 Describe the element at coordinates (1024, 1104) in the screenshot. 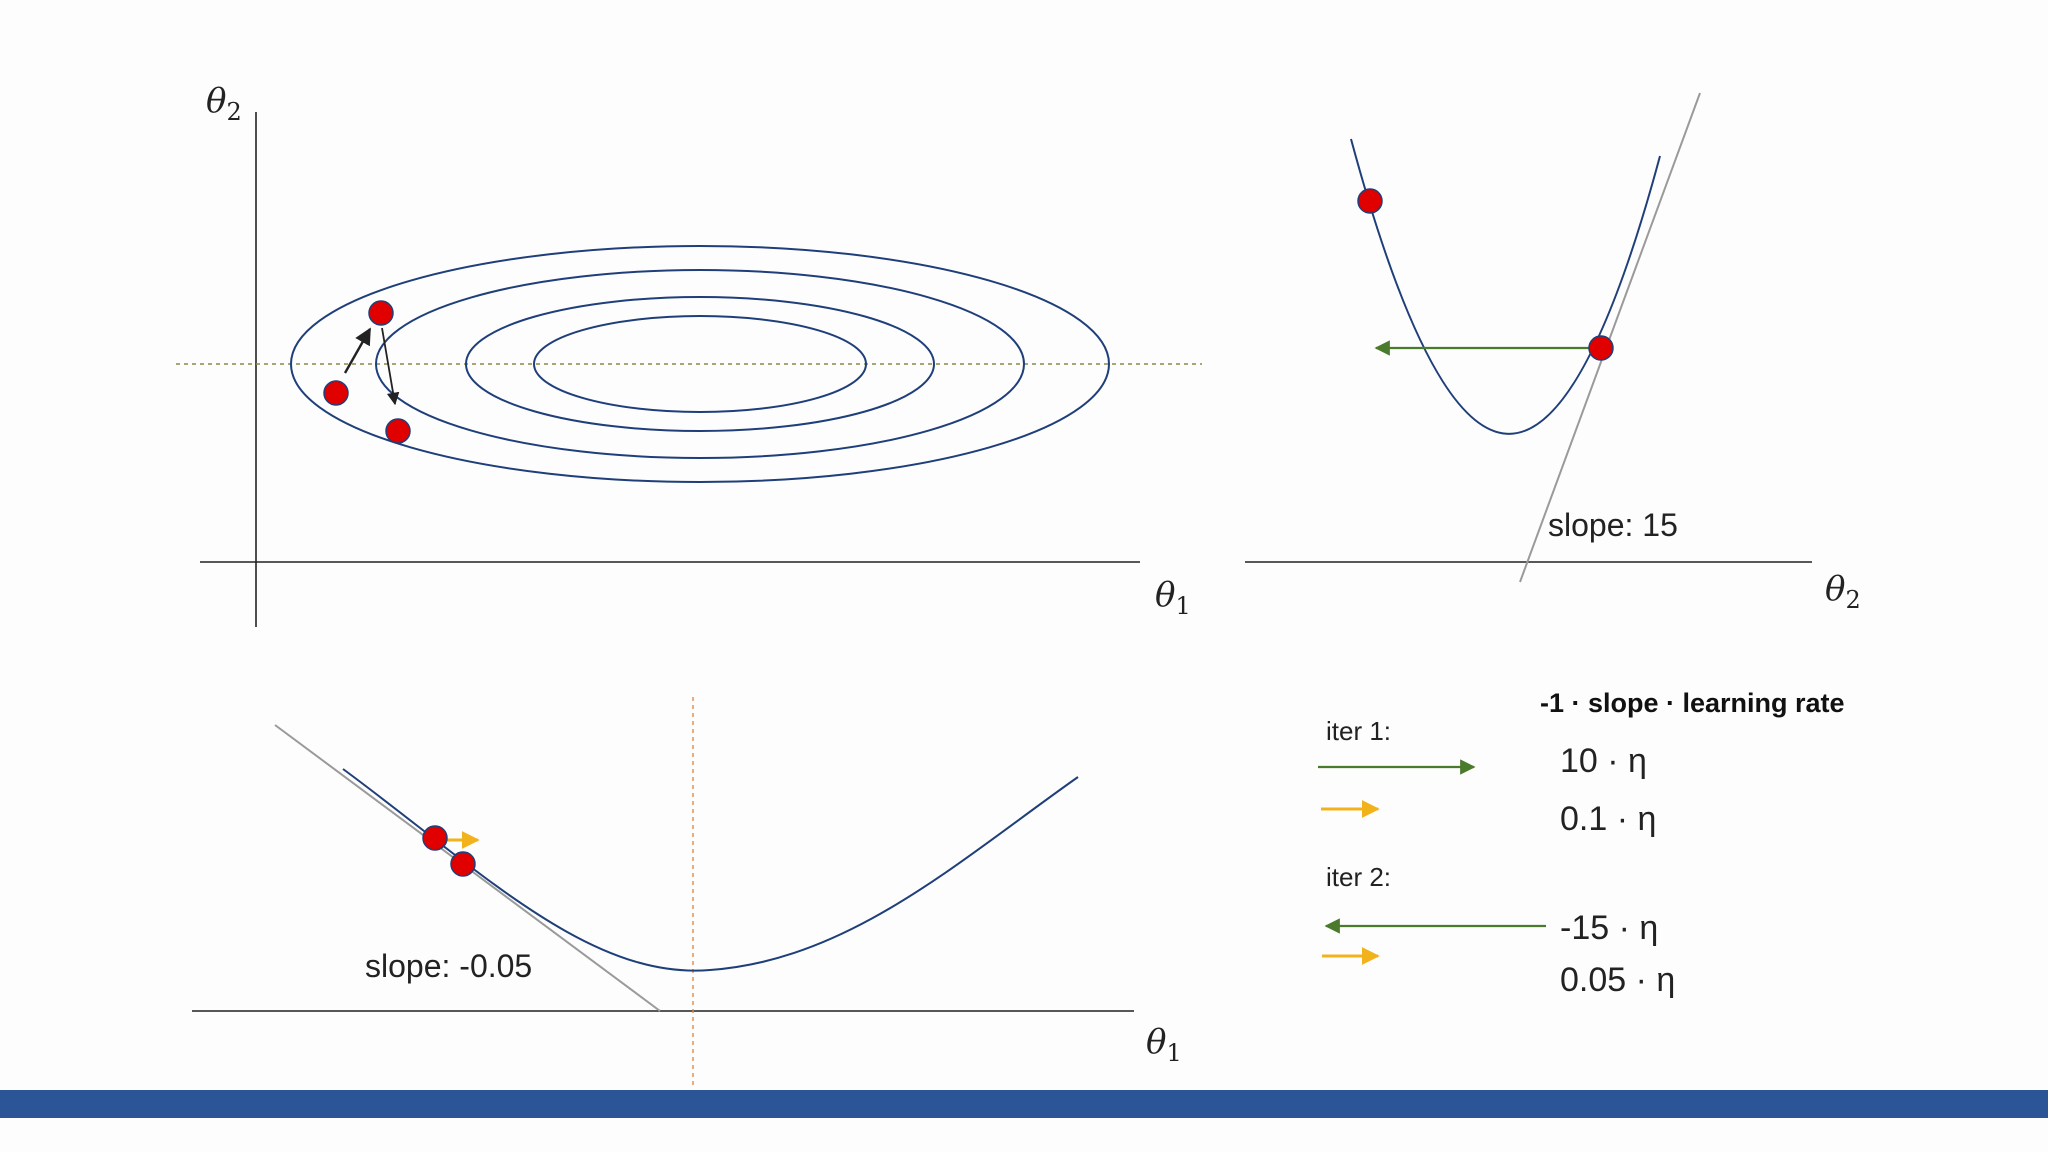

I see `footer-bar` at that location.